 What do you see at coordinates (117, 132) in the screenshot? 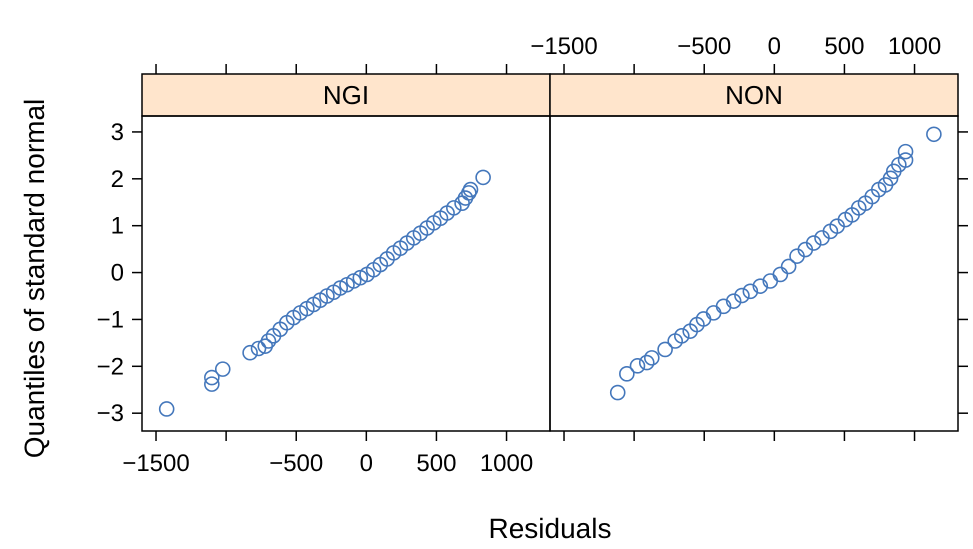
I see `y-tick-label: 3` at bounding box center [117, 132].